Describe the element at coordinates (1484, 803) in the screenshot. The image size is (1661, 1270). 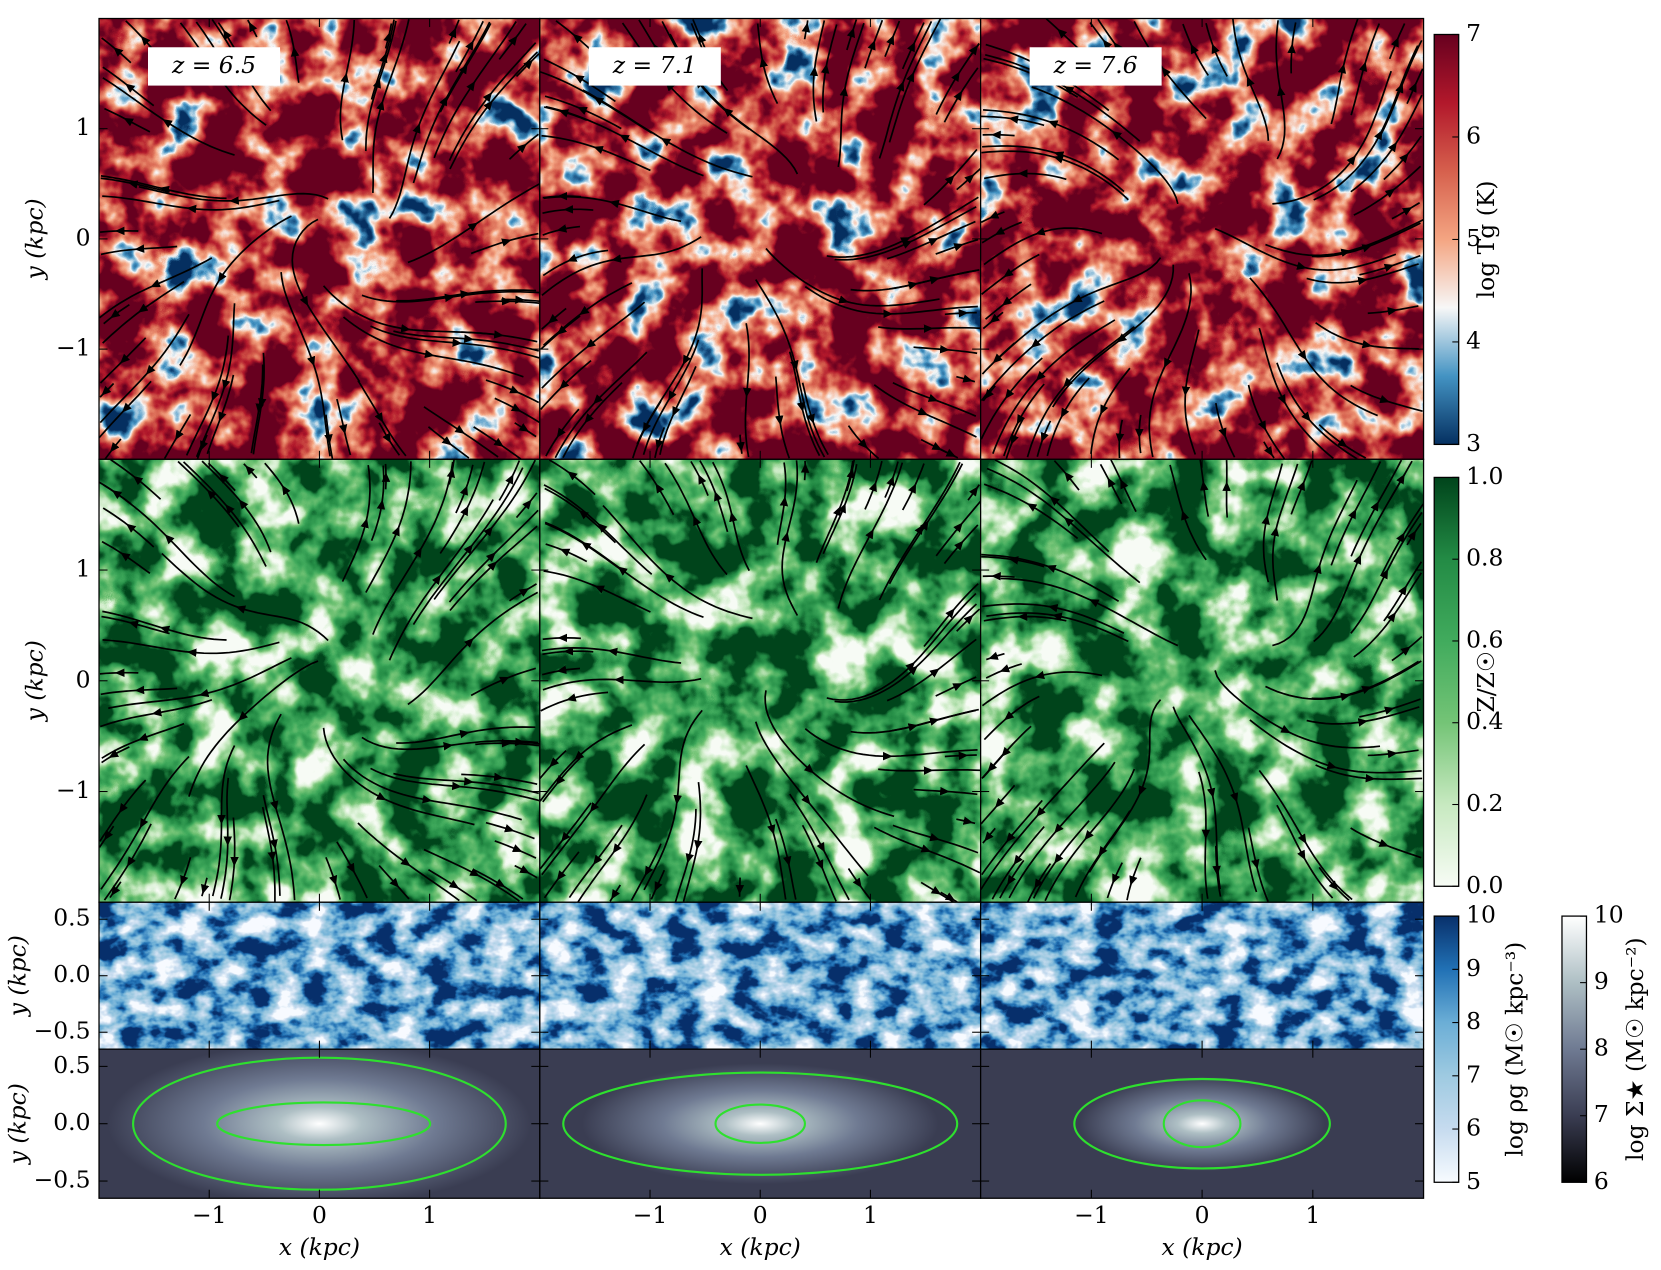
I see `colorbar-tick-label: 0.2` at that location.